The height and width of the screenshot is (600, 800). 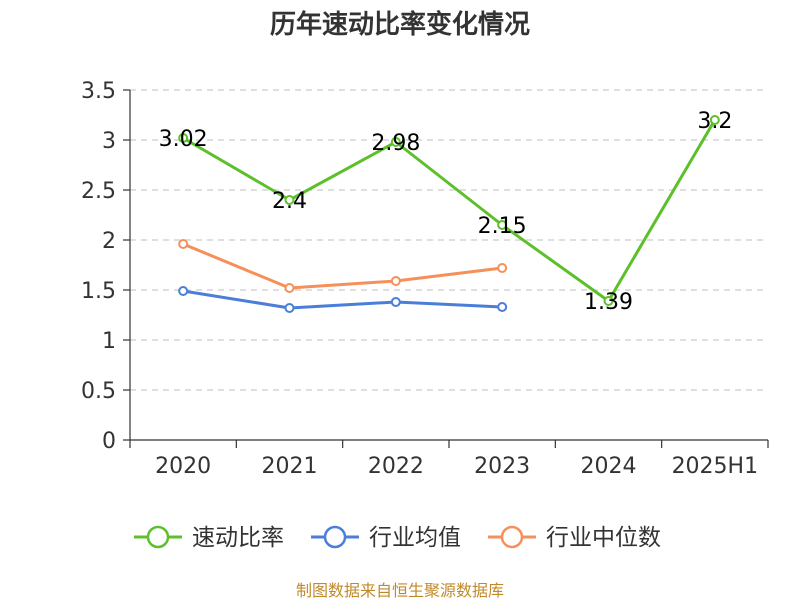 I want to click on legend-item: 速动比率, so click(x=209, y=538).